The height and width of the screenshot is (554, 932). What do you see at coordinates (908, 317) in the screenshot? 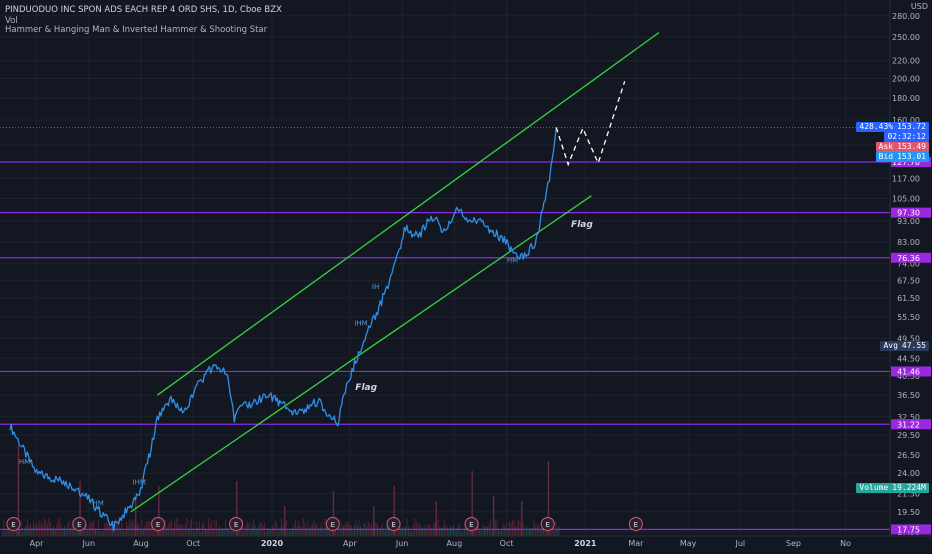
I see `price-tick-label: 55.50` at bounding box center [908, 317].